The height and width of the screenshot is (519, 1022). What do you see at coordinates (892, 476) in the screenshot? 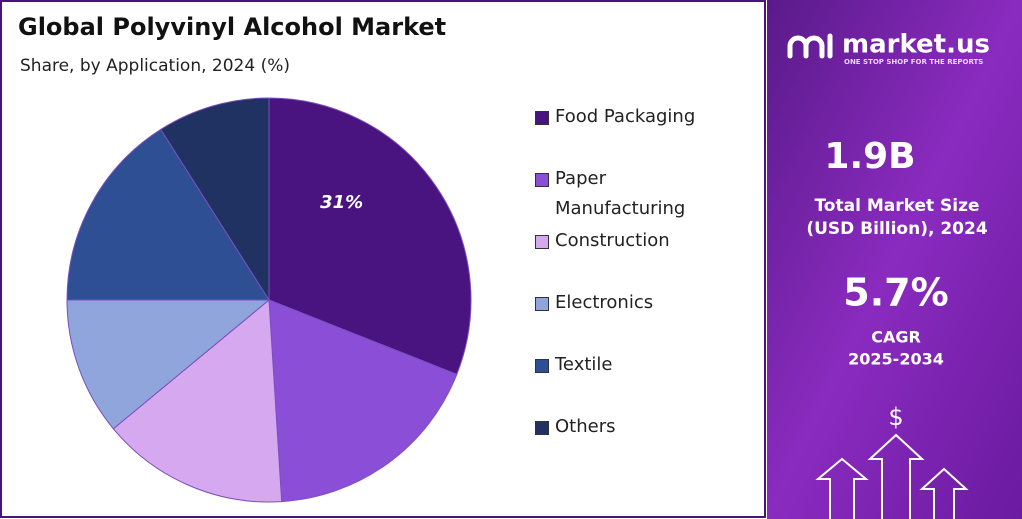
I see `arrows-icon` at bounding box center [892, 476].